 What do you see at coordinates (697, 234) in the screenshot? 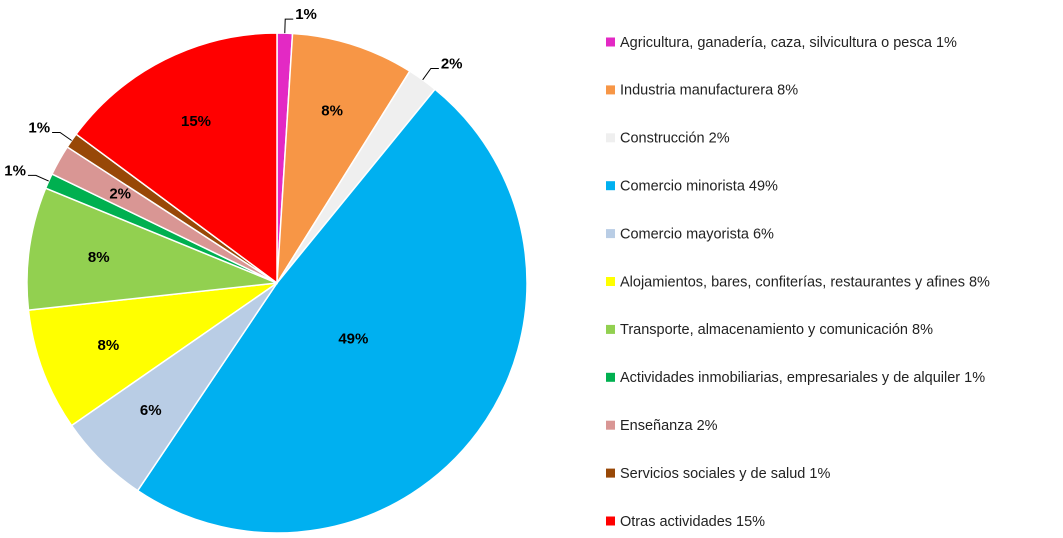
I see `legend-label: Comercio mayorista 6%` at bounding box center [697, 234].